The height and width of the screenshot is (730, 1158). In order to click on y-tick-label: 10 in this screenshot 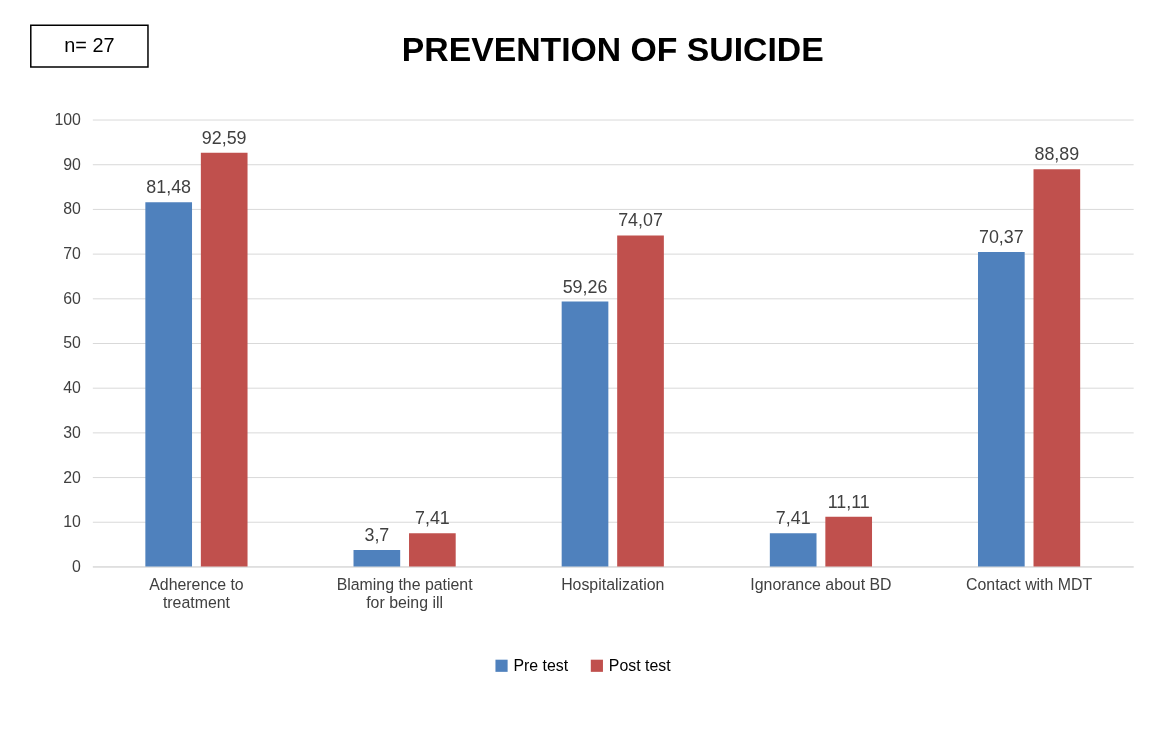, I will do `click(72, 522)`.